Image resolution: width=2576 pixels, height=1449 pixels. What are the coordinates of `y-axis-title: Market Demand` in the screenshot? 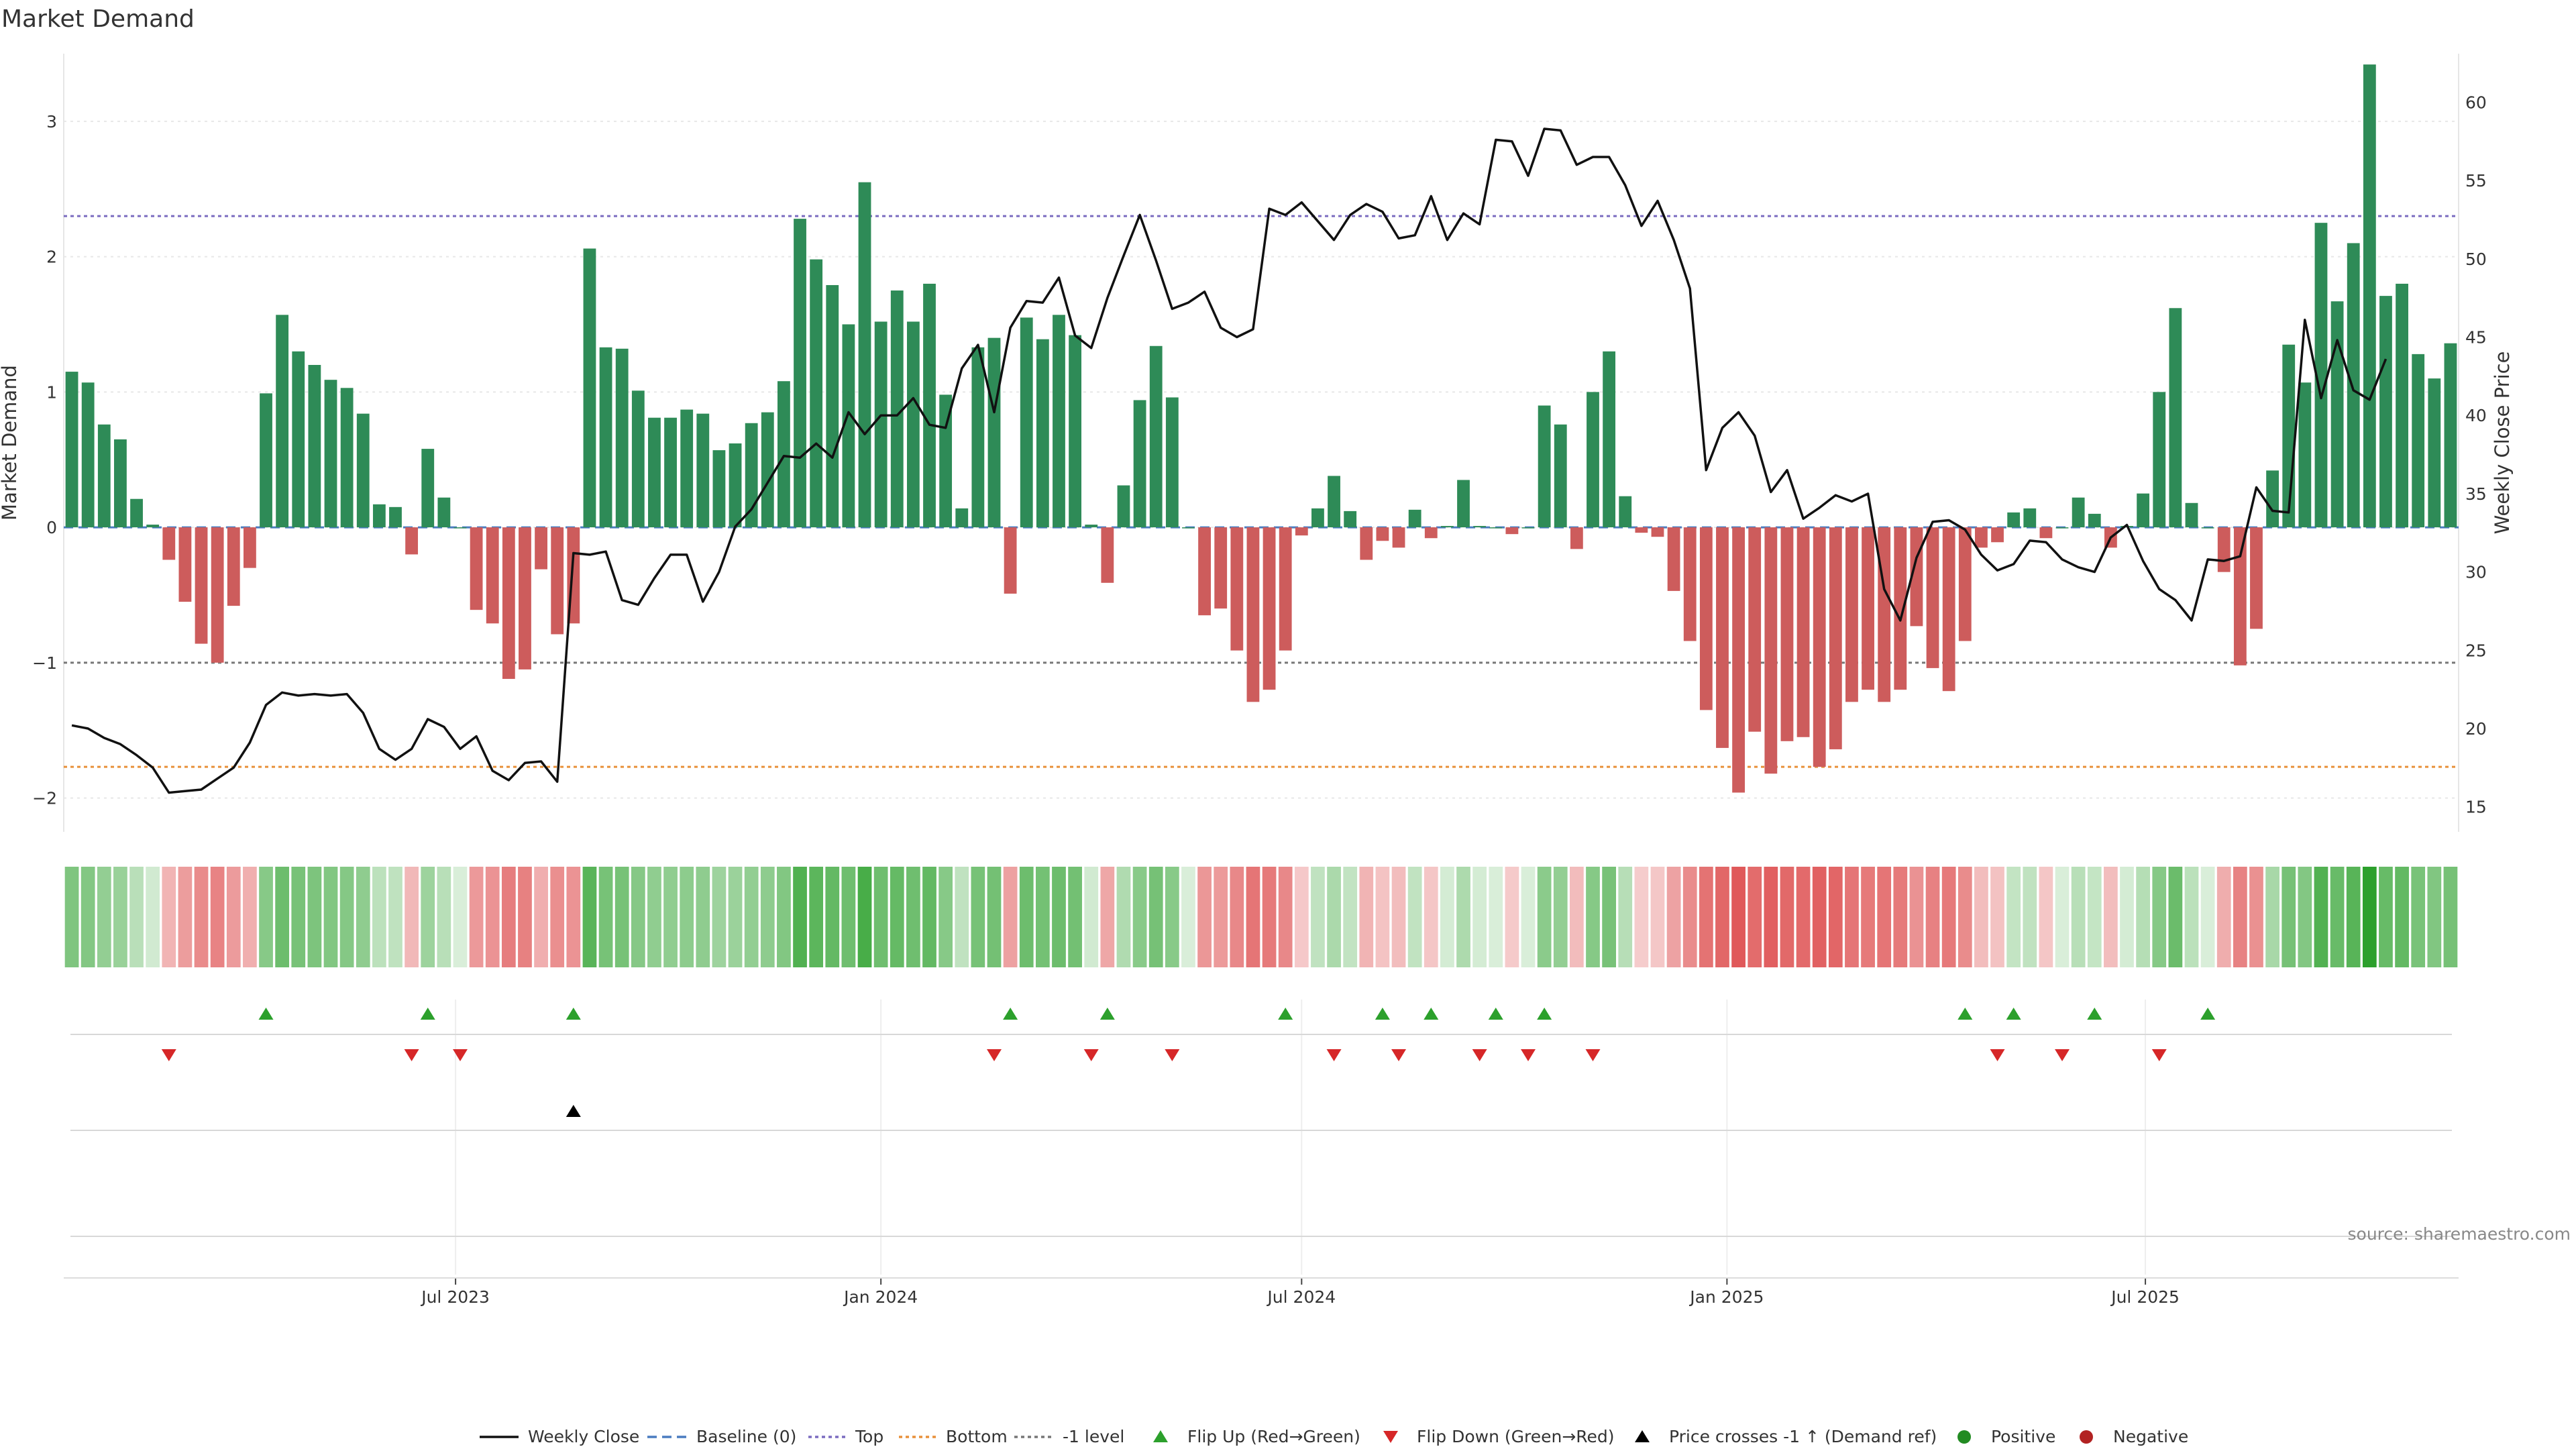 It's located at (10, 443).